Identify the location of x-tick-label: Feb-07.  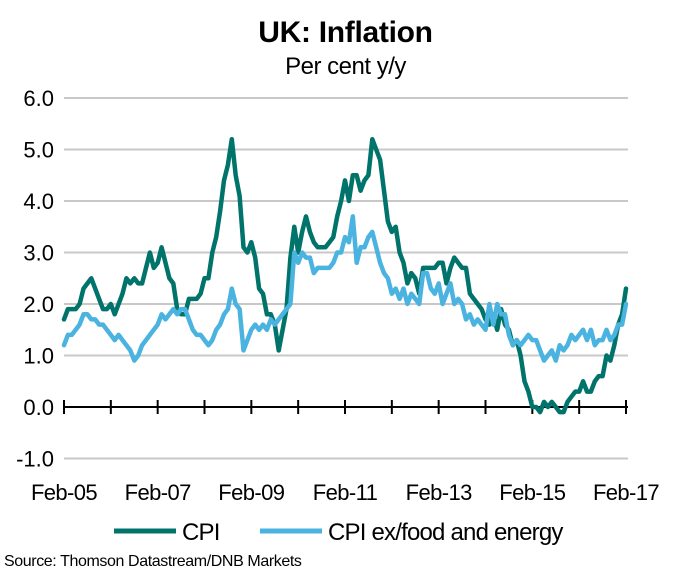
(158, 492).